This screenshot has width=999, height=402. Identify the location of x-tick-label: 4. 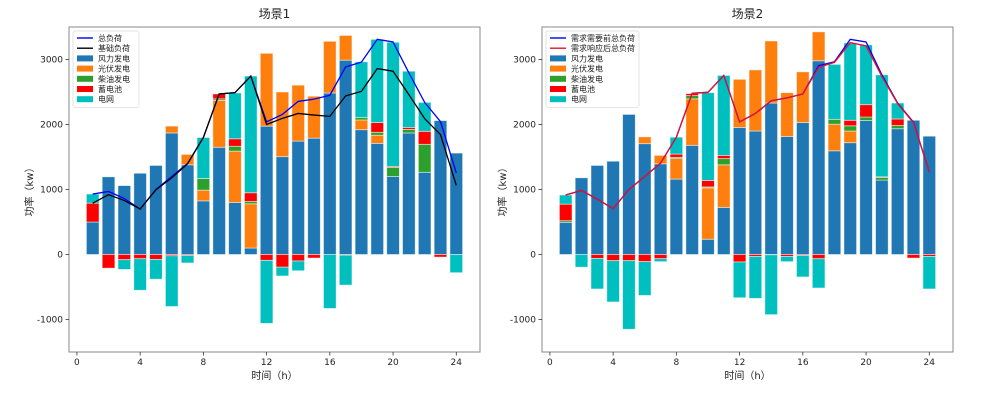
(140, 363).